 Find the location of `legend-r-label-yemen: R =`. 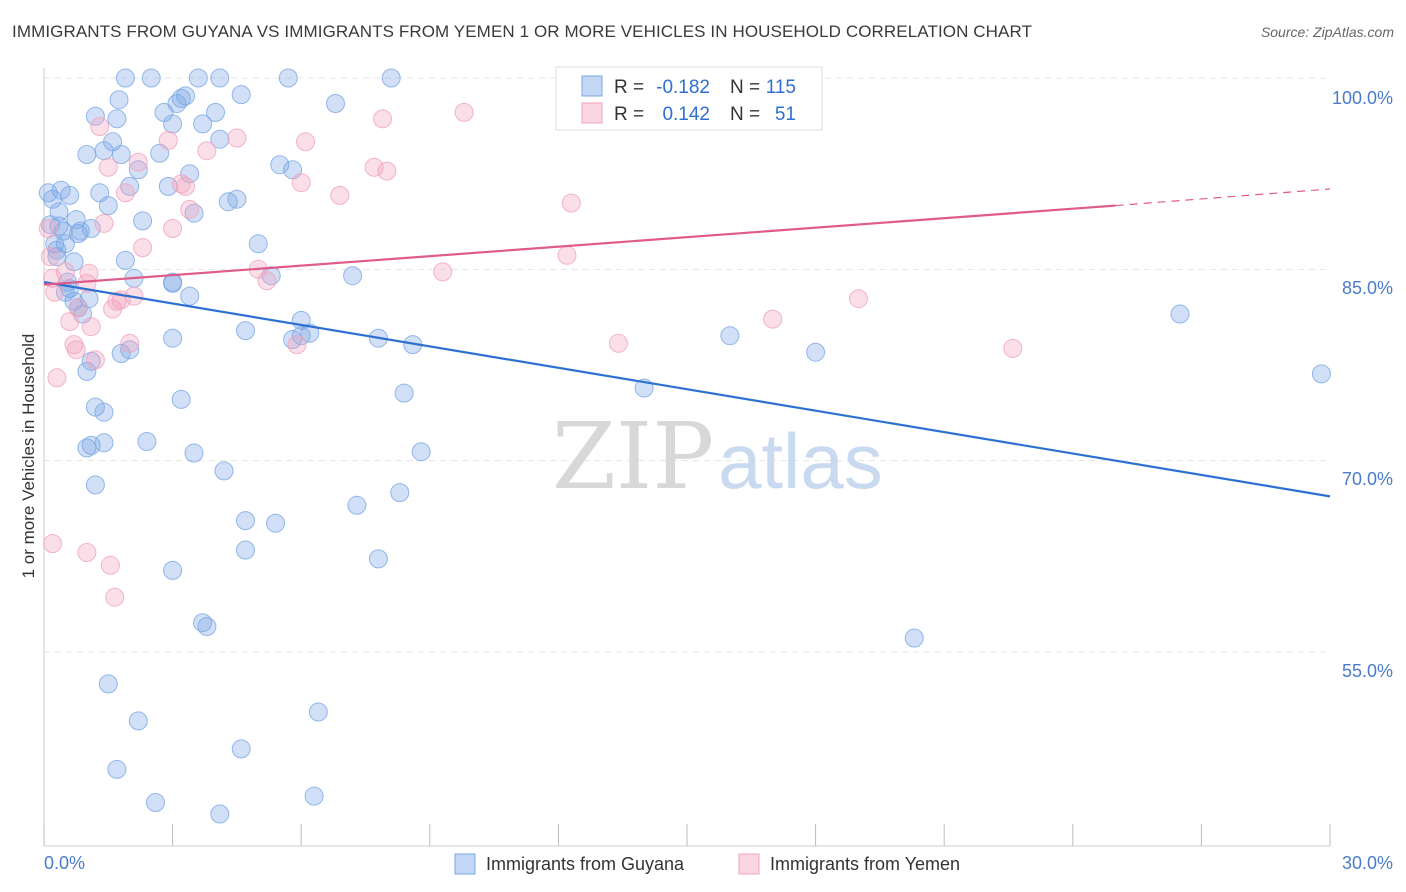

legend-r-label-yemen: R = is located at coordinates (629, 114).